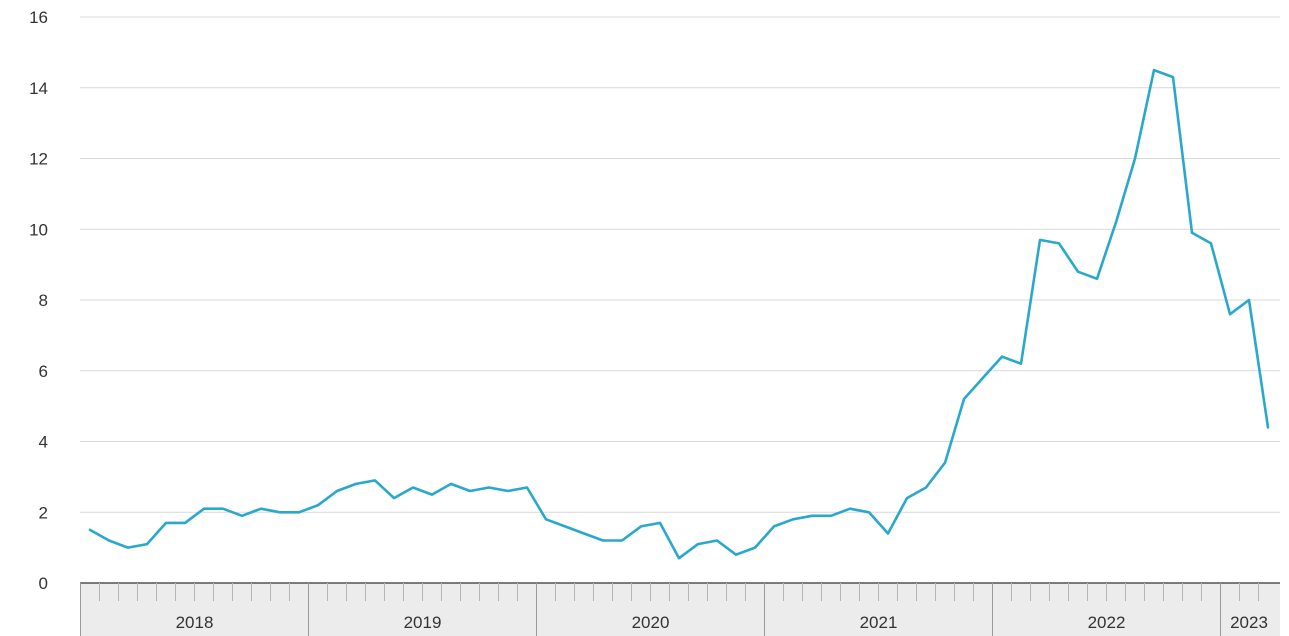 The image size is (1289, 636). I want to click on y-axis-ticks: 0 2 4 6 8 10 12 14 16, so click(38, 300).